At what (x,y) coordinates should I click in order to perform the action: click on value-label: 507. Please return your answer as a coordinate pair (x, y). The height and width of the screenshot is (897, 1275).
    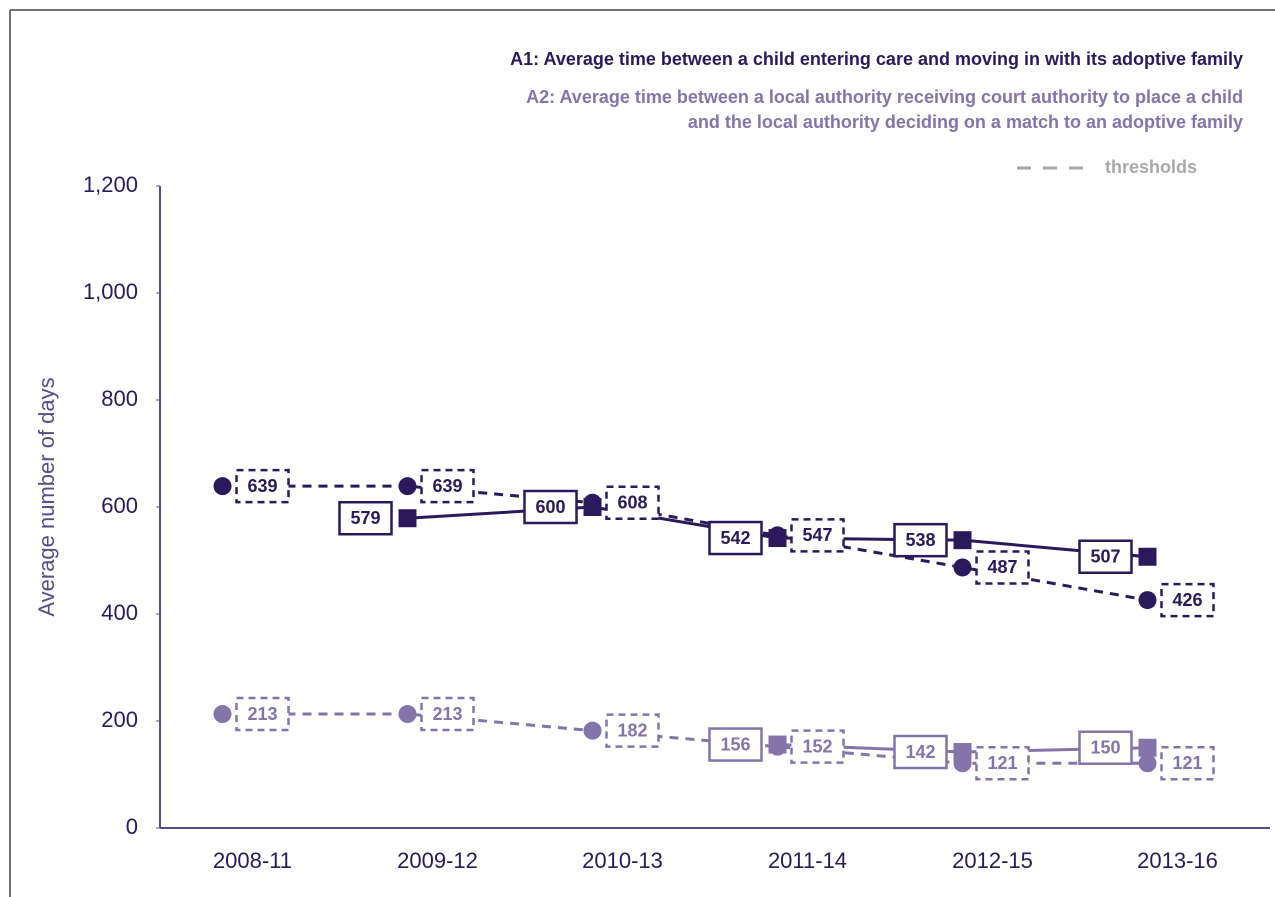
    Looking at the image, I should click on (1105, 557).